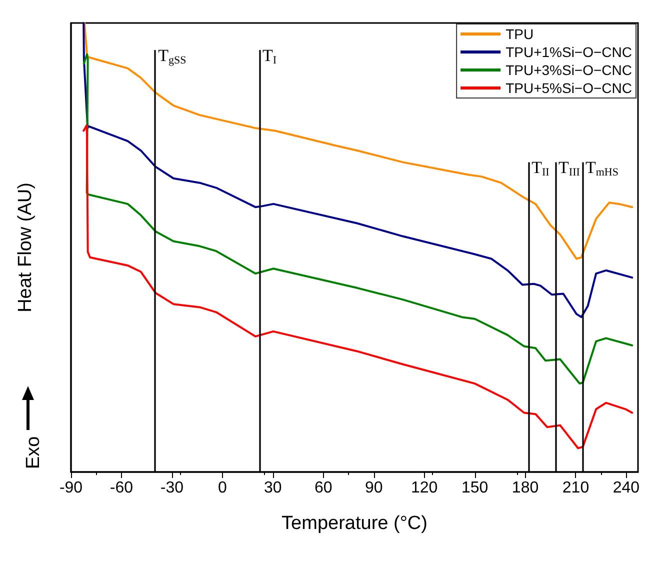  I want to click on x-tick-label: 180, so click(525, 488).